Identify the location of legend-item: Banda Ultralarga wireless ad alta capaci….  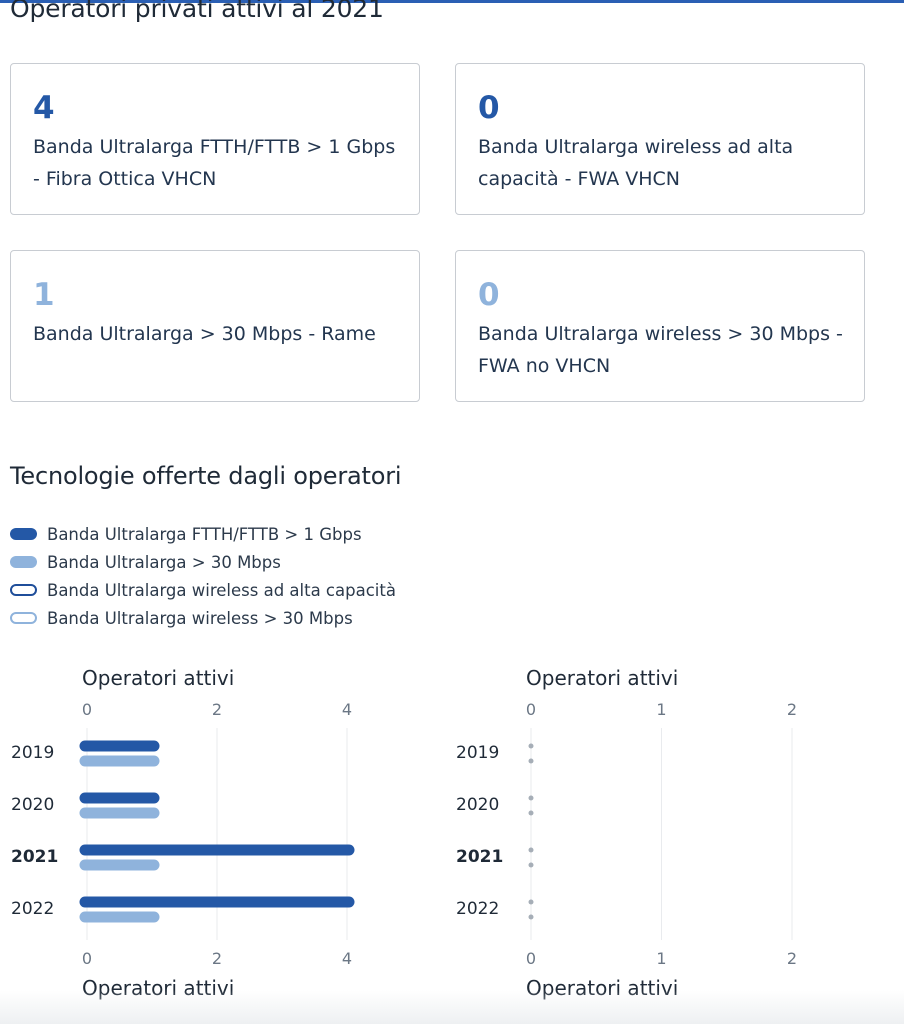
(203, 590).